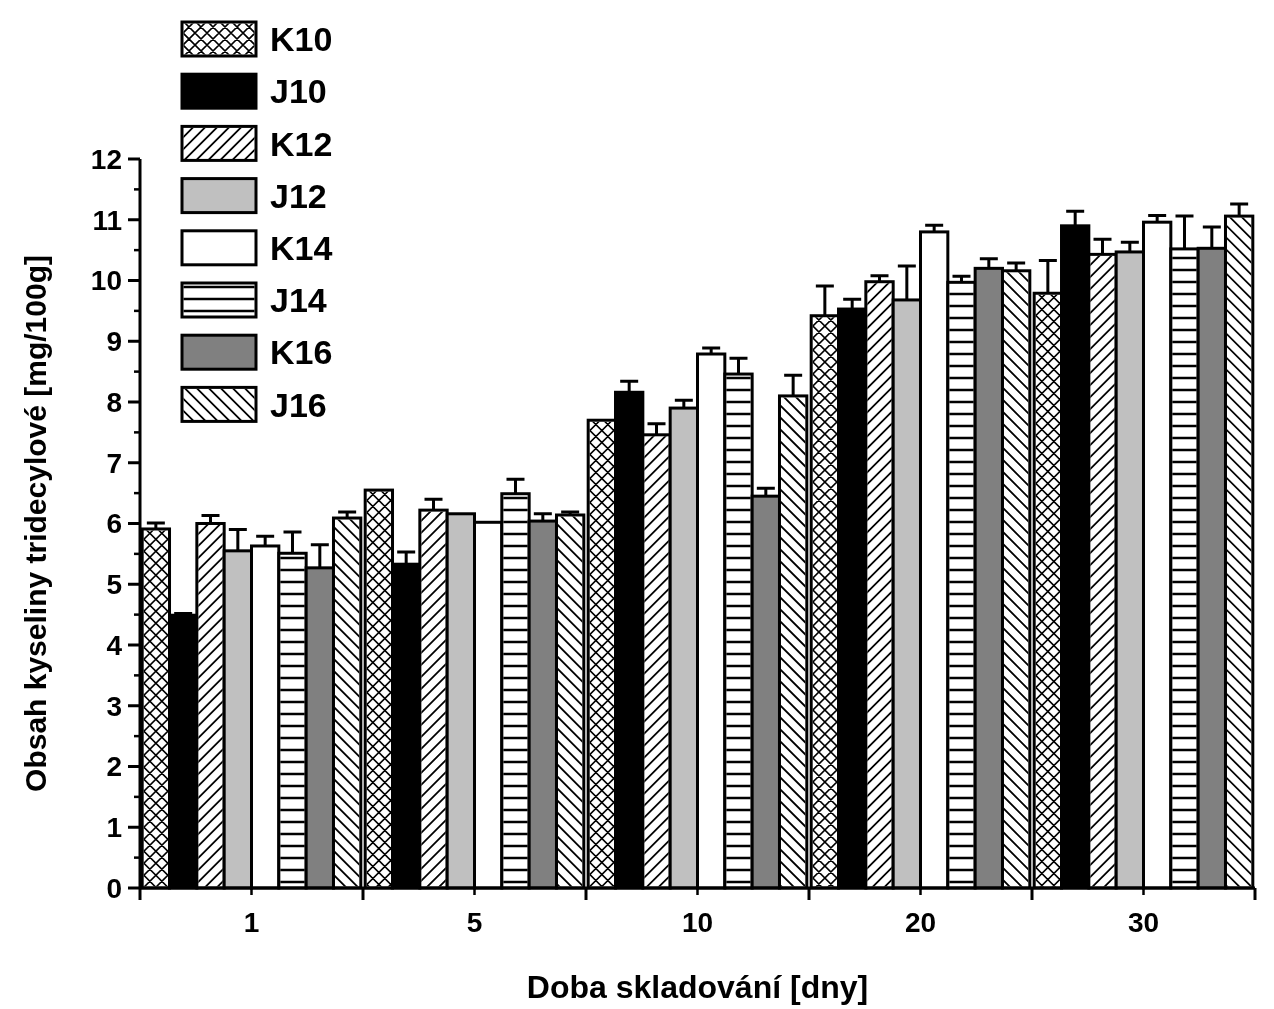  What do you see at coordinates (298, 300) in the screenshot?
I see `legend-label: J14` at bounding box center [298, 300].